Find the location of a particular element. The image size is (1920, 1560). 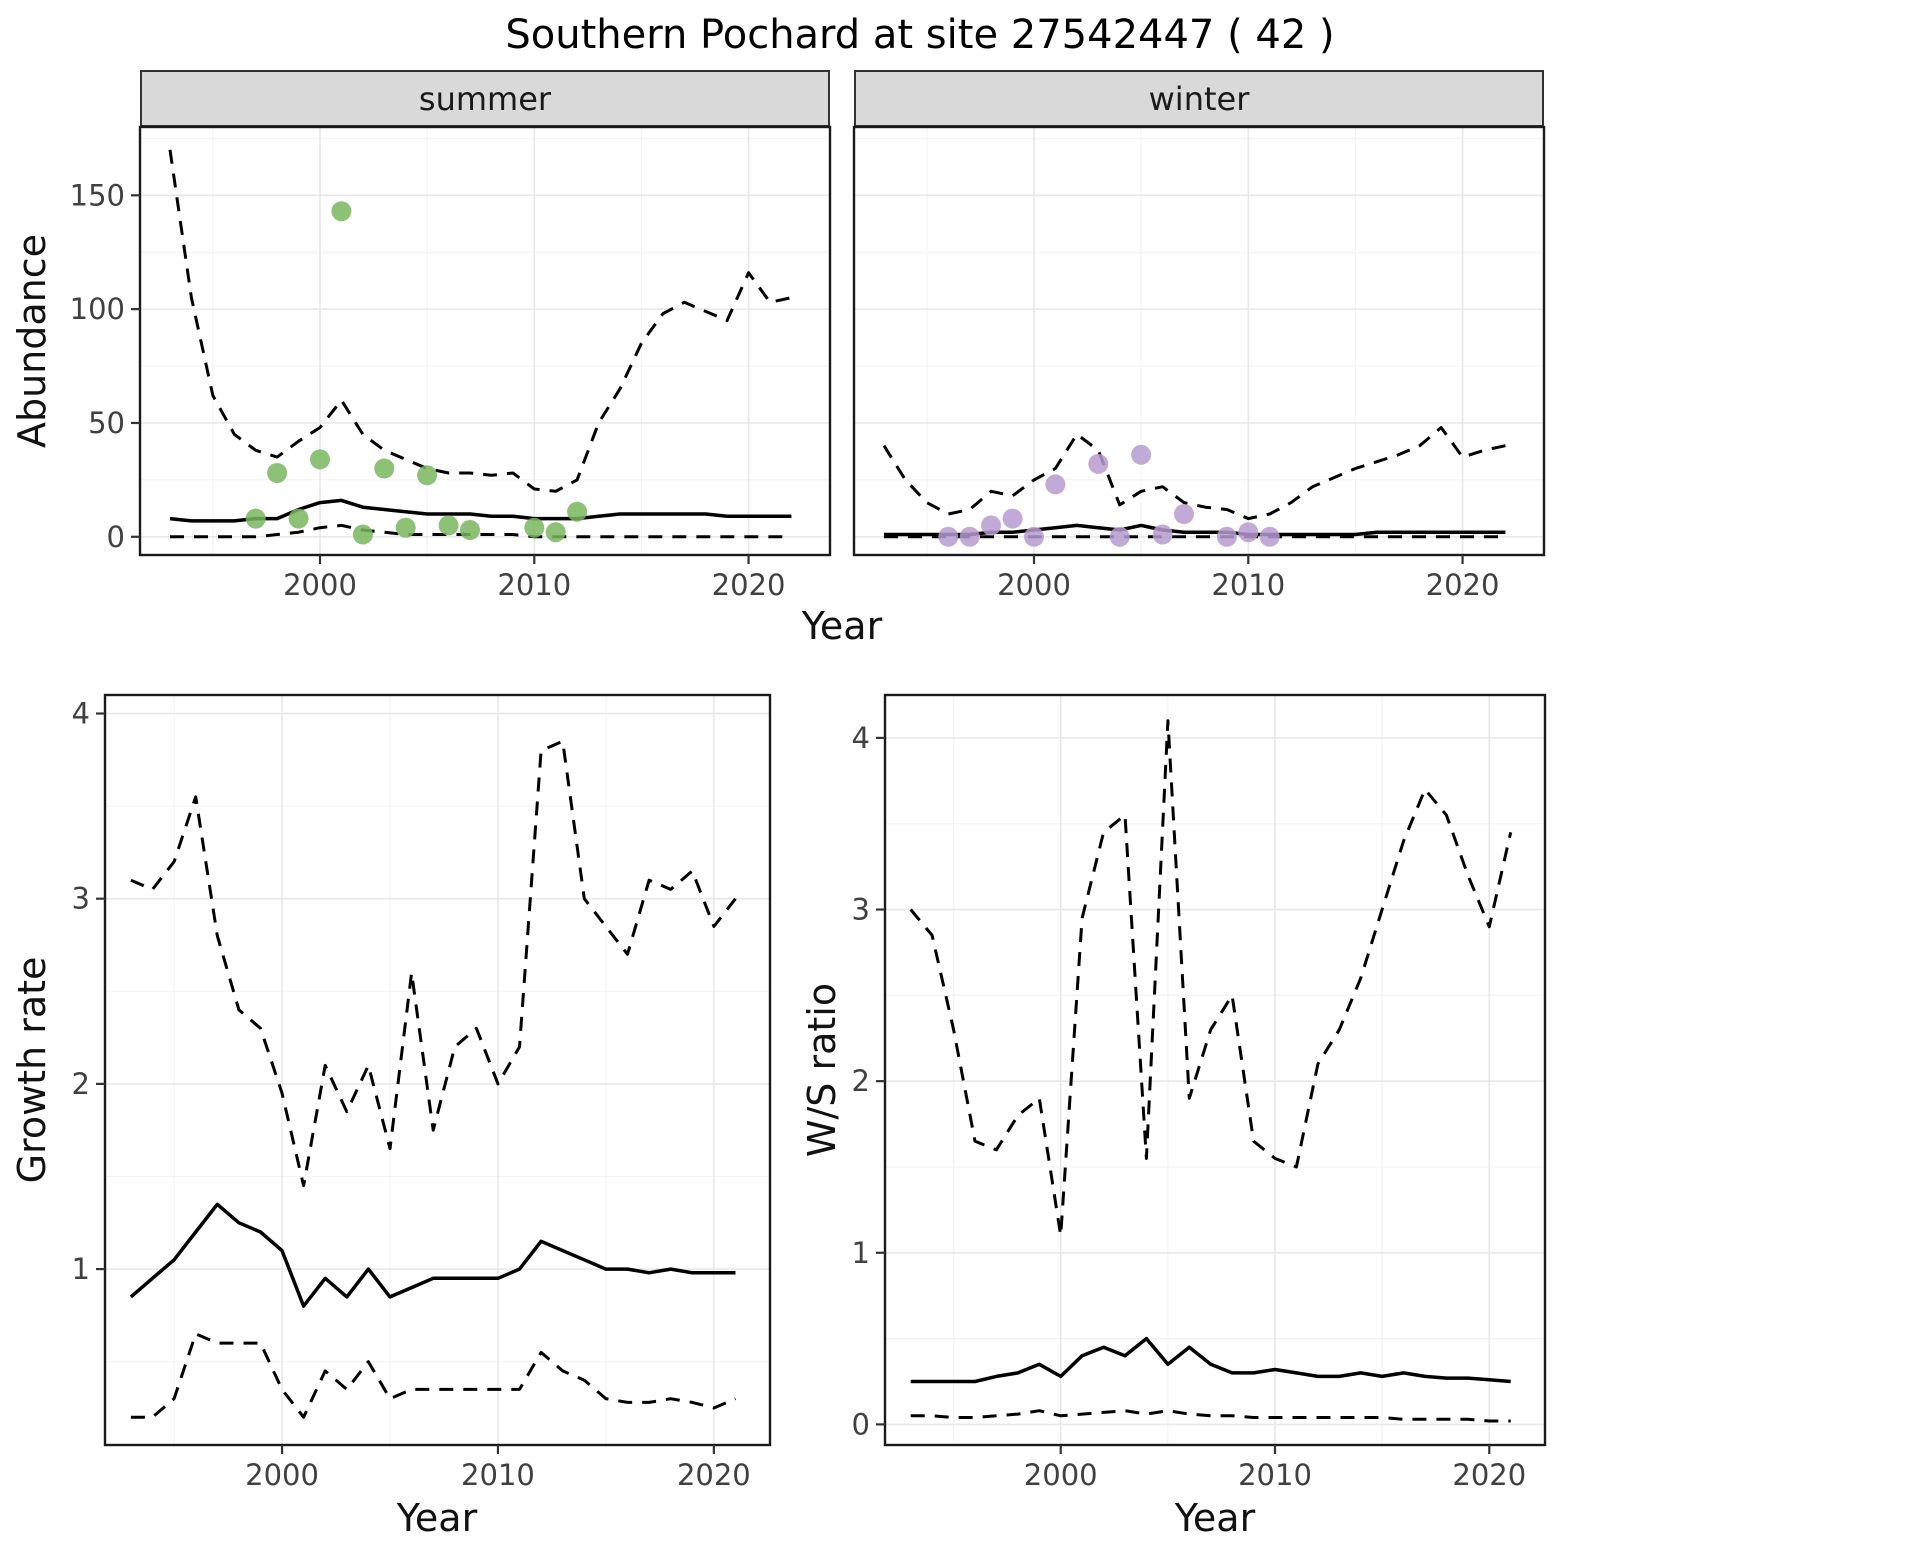

growth-year-axis-label: Year is located at coordinates (437, 1518).